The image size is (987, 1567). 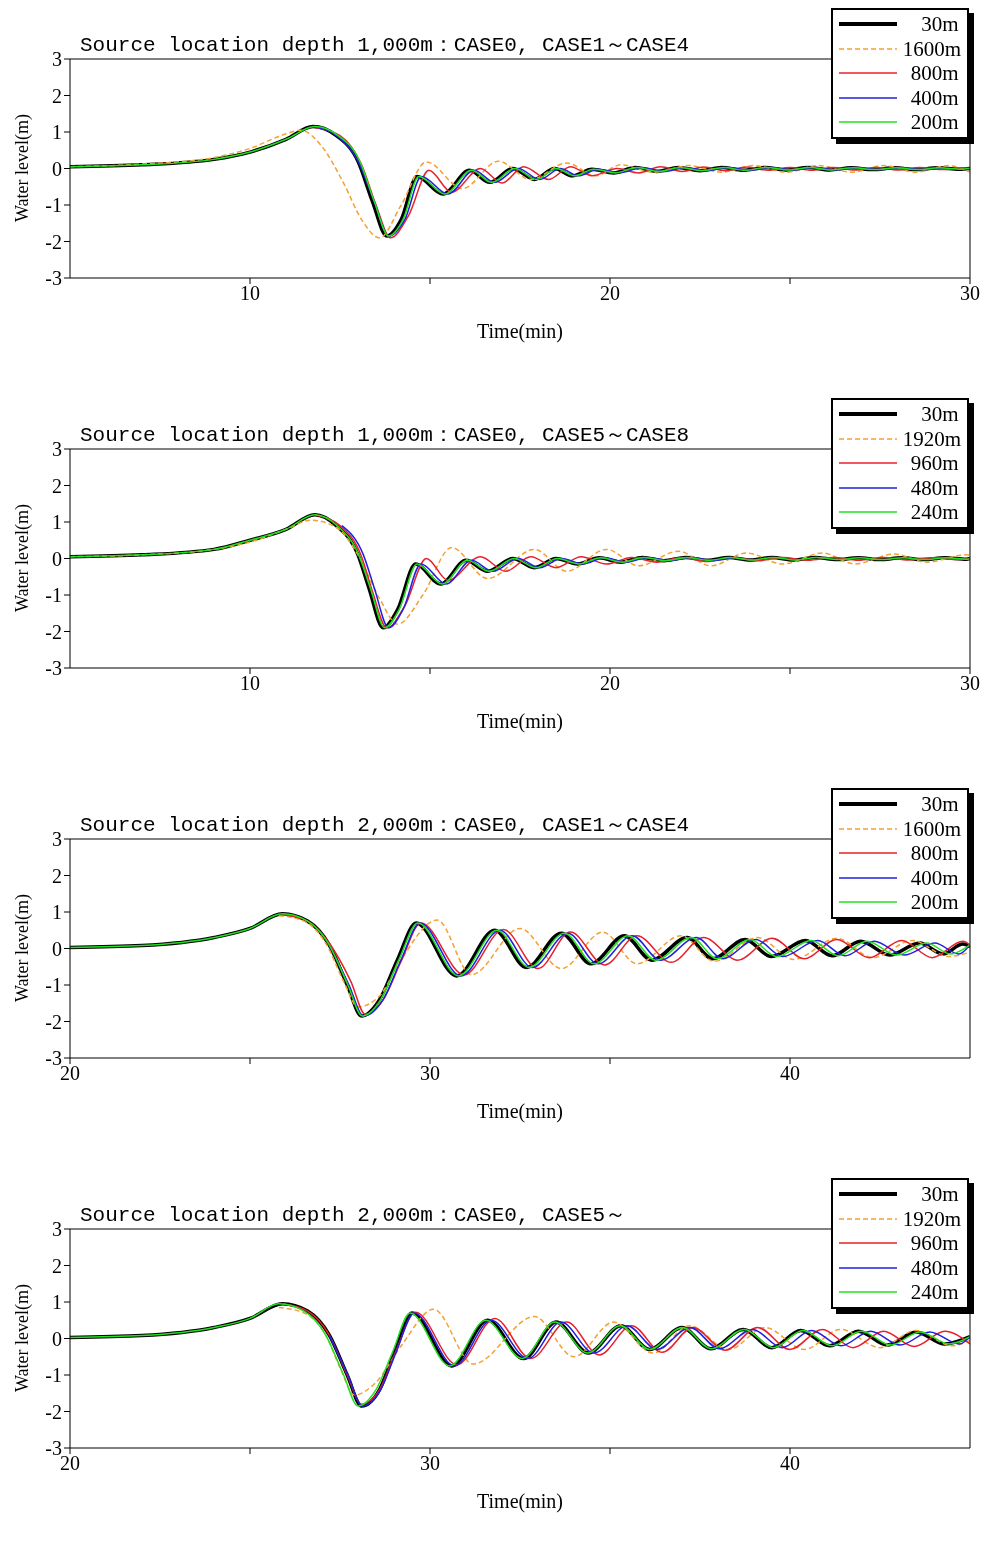 What do you see at coordinates (385, 825) in the screenshot?
I see `chart-title: Source location depth 2,000m：CASE0, CASE1～CASE4` at bounding box center [385, 825].